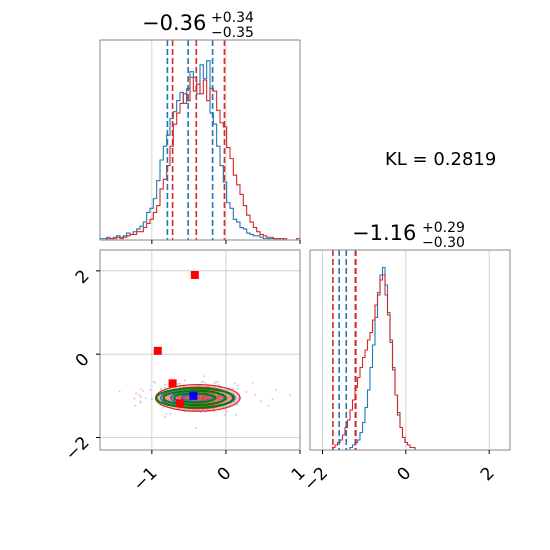 Image resolution: width=550 pixels, height=550 pixels. What do you see at coordinates (176, 339) in the screenshot?
I see `joint-markers` at bounding box center [176, 339].